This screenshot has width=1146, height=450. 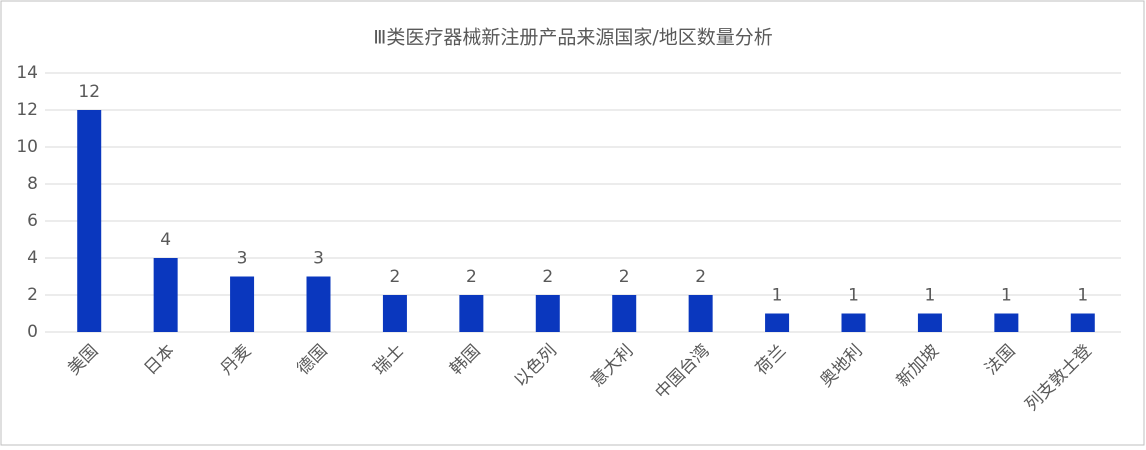 What do you see at coordinates (32, 295) in the screenshot?
I see `y-tick-label: 2` at bounding box center [32, 295].